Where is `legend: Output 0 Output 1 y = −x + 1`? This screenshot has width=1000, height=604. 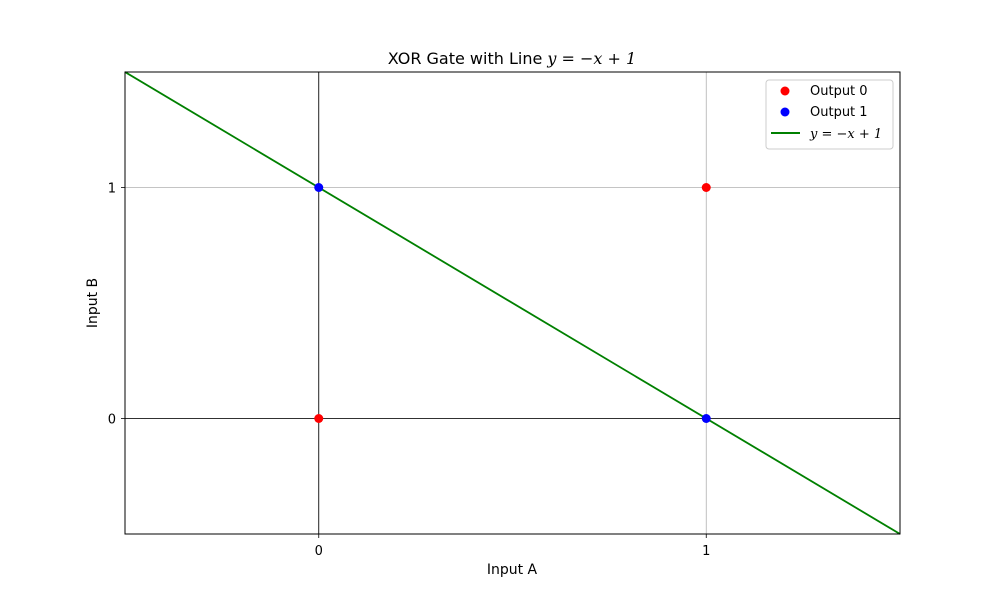 legend: Output 0 Output 1 y = −x + 1 is located at coordinates (829, 114).